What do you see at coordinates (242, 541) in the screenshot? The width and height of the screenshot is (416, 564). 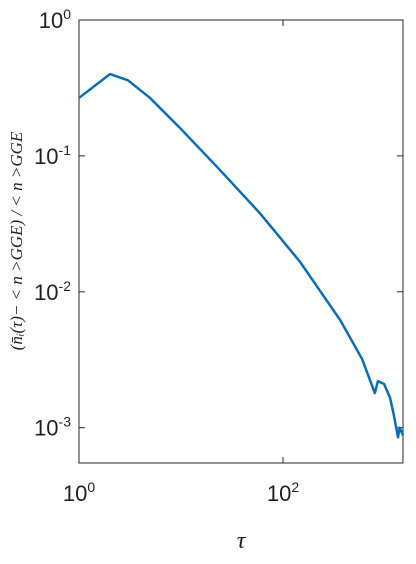 I see `x-axis-label: τ` at bounding box center [242, 541].